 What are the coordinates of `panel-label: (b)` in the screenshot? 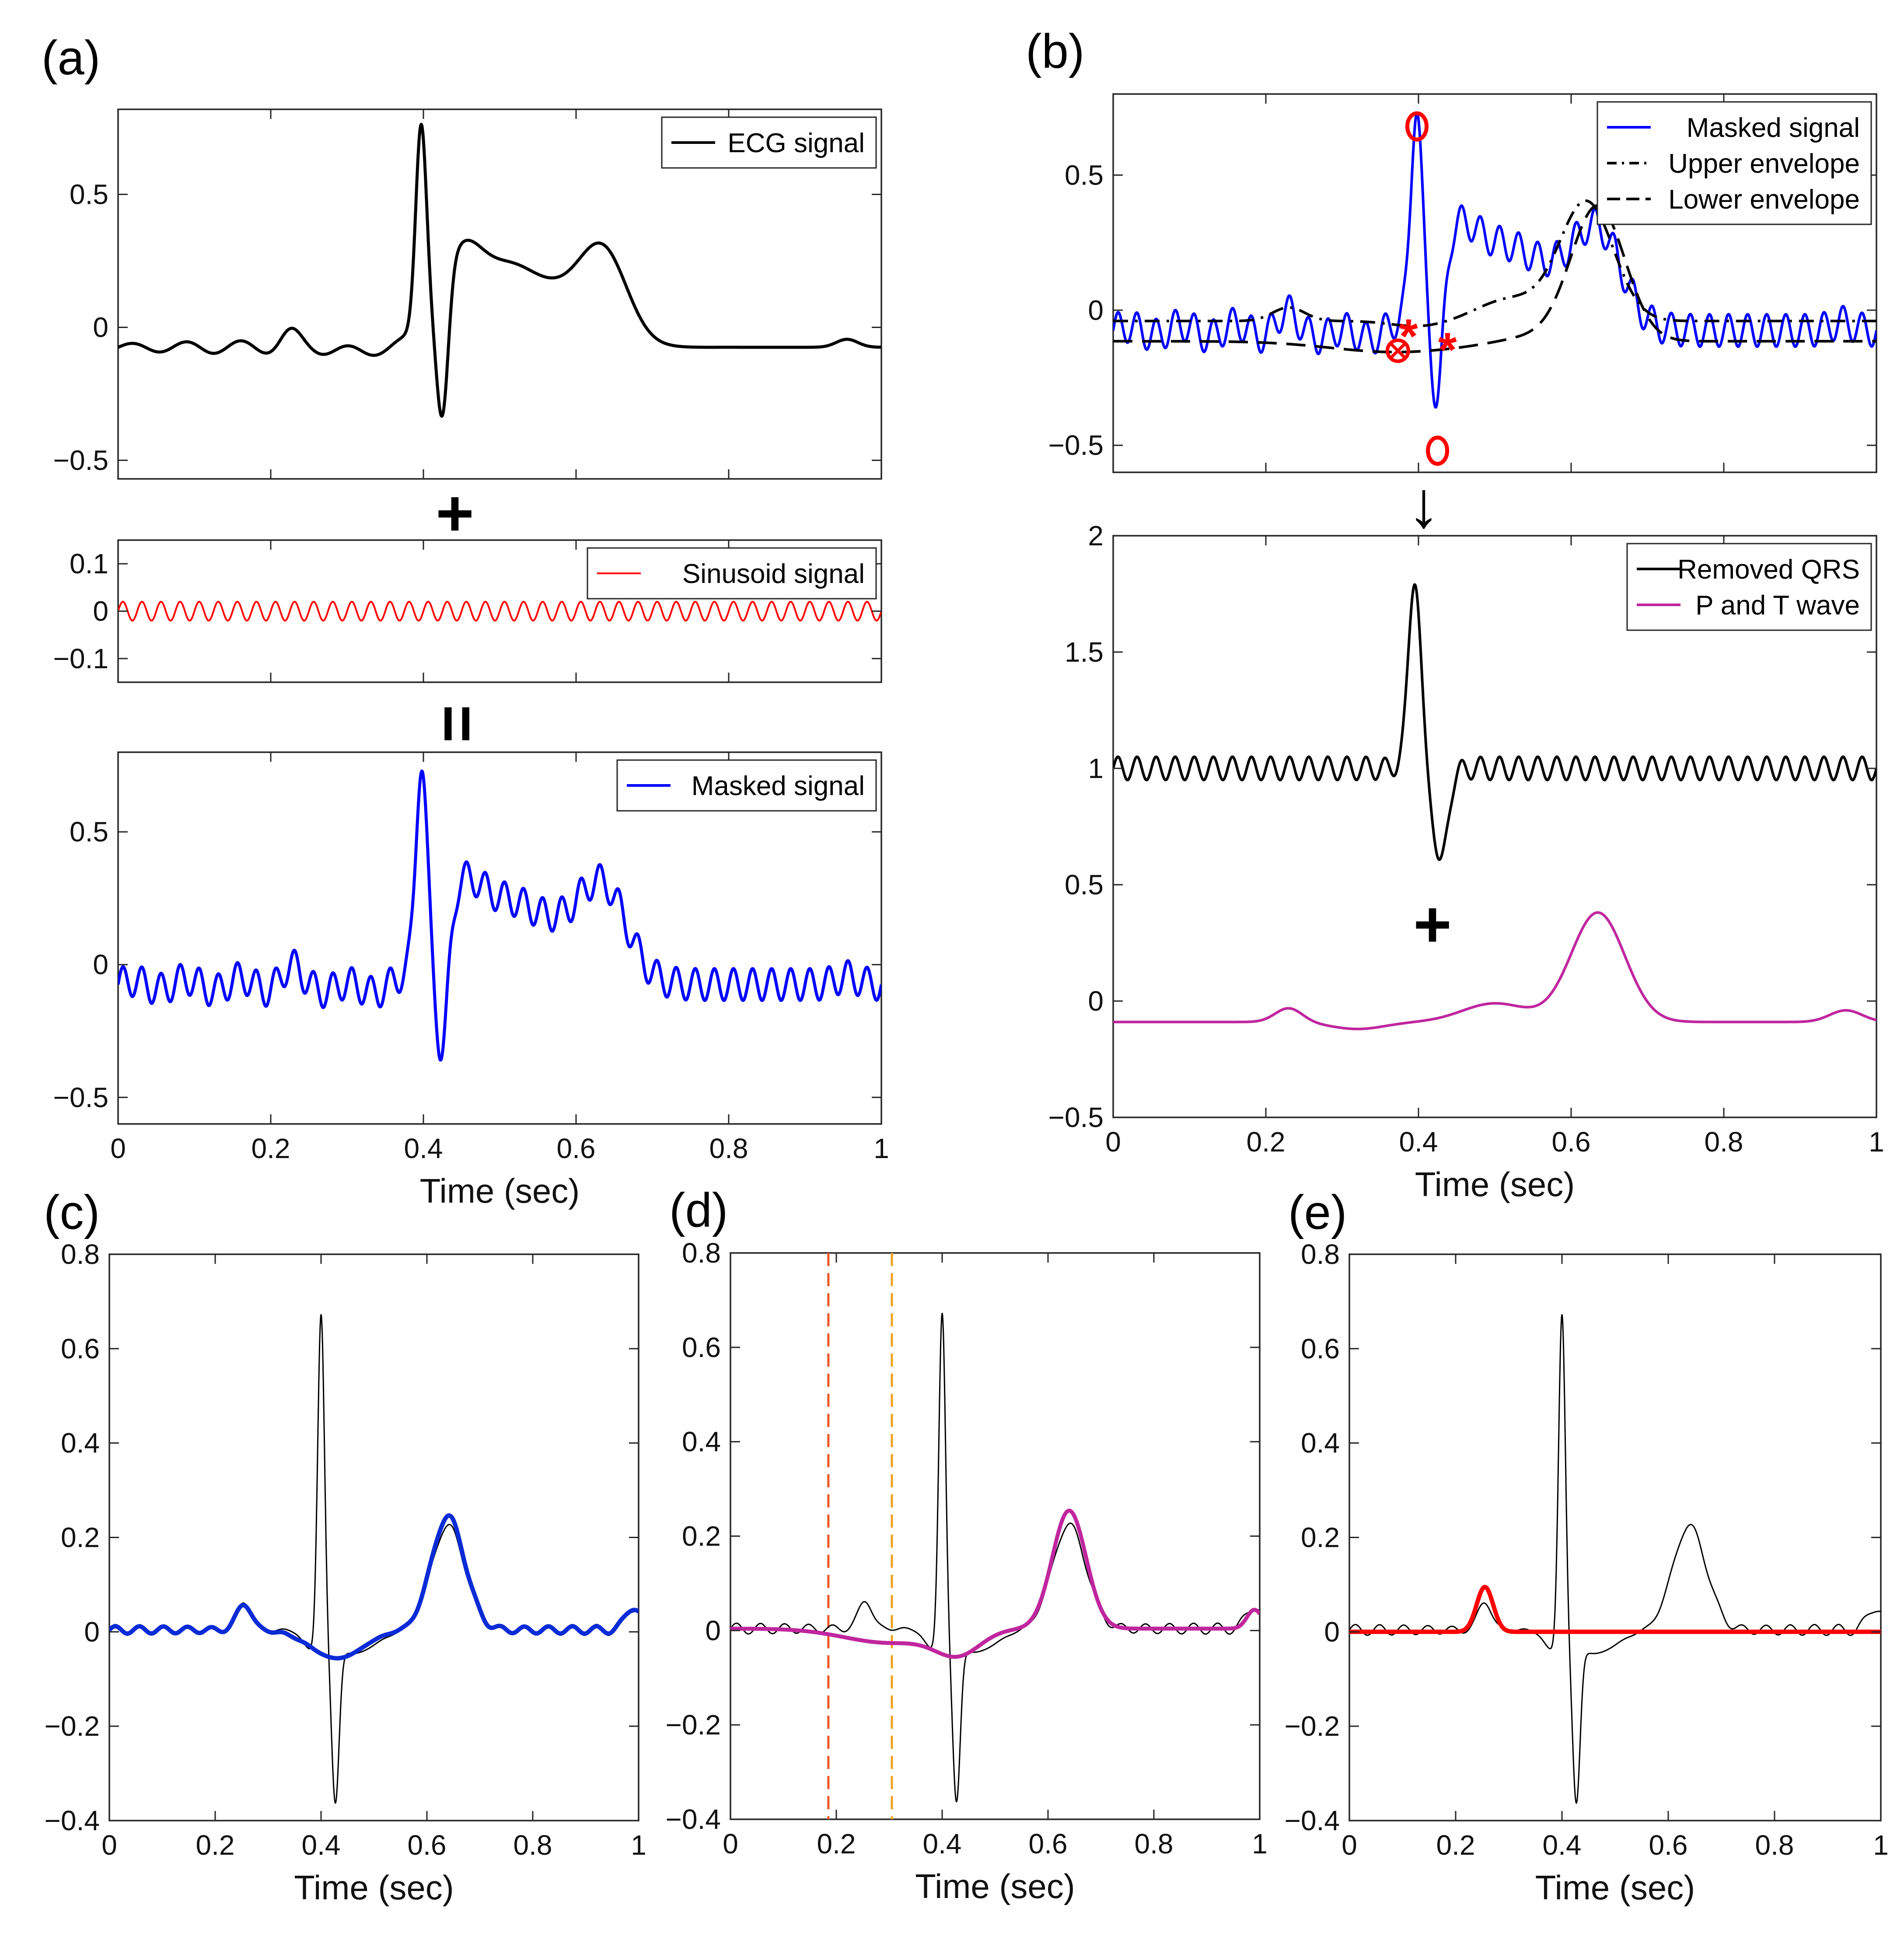 It's located at (1055, 51).